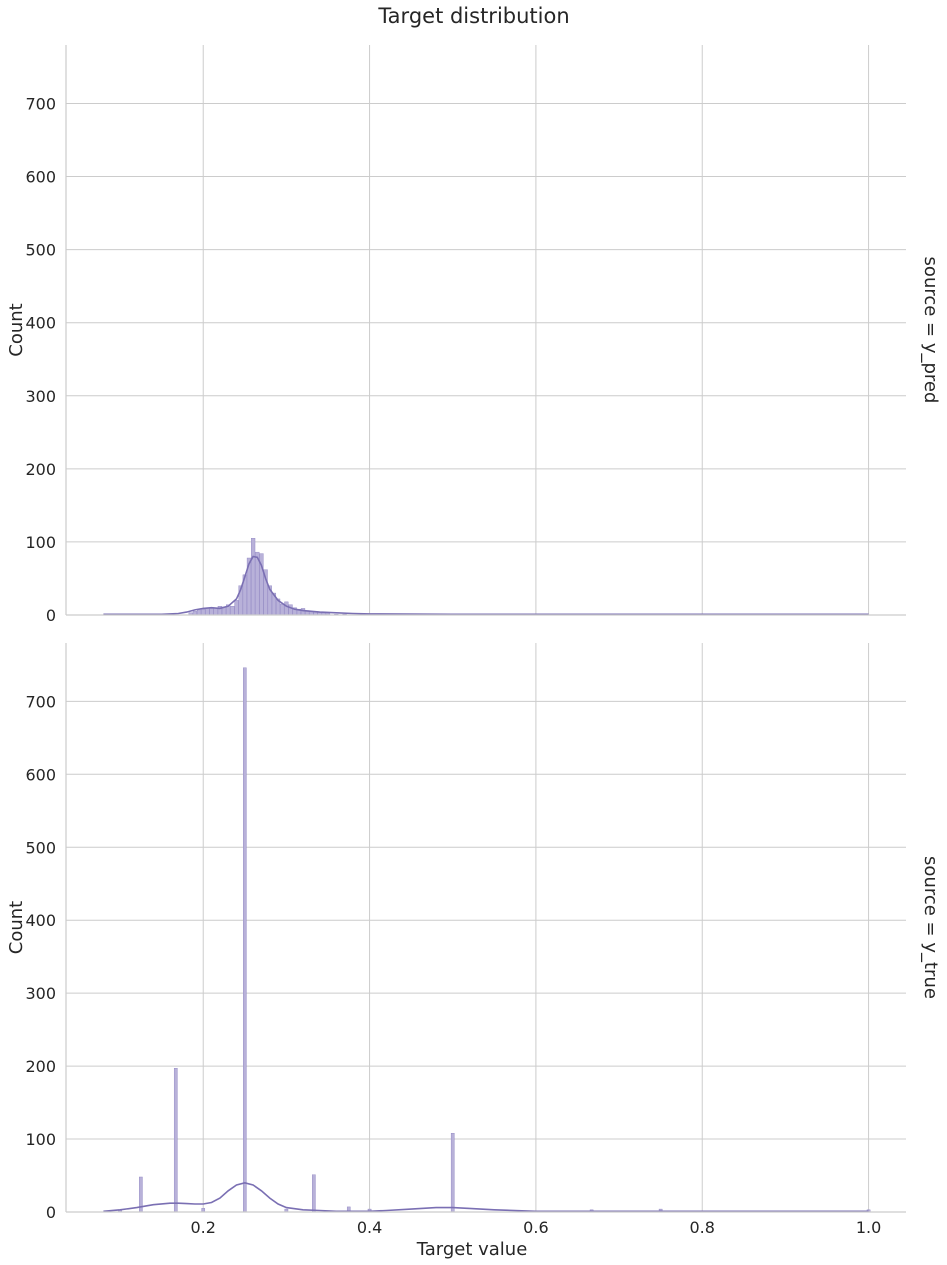  I want to click on chart-title: Target distribution, so click(473, 16).